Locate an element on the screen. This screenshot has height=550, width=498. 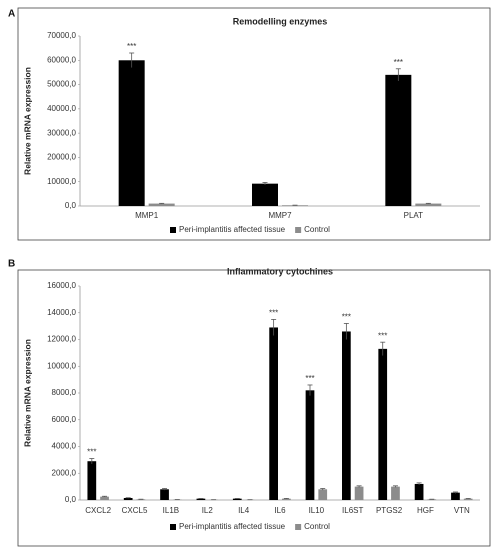
x-tick-label: VTN is located at coordinates (462, 510).